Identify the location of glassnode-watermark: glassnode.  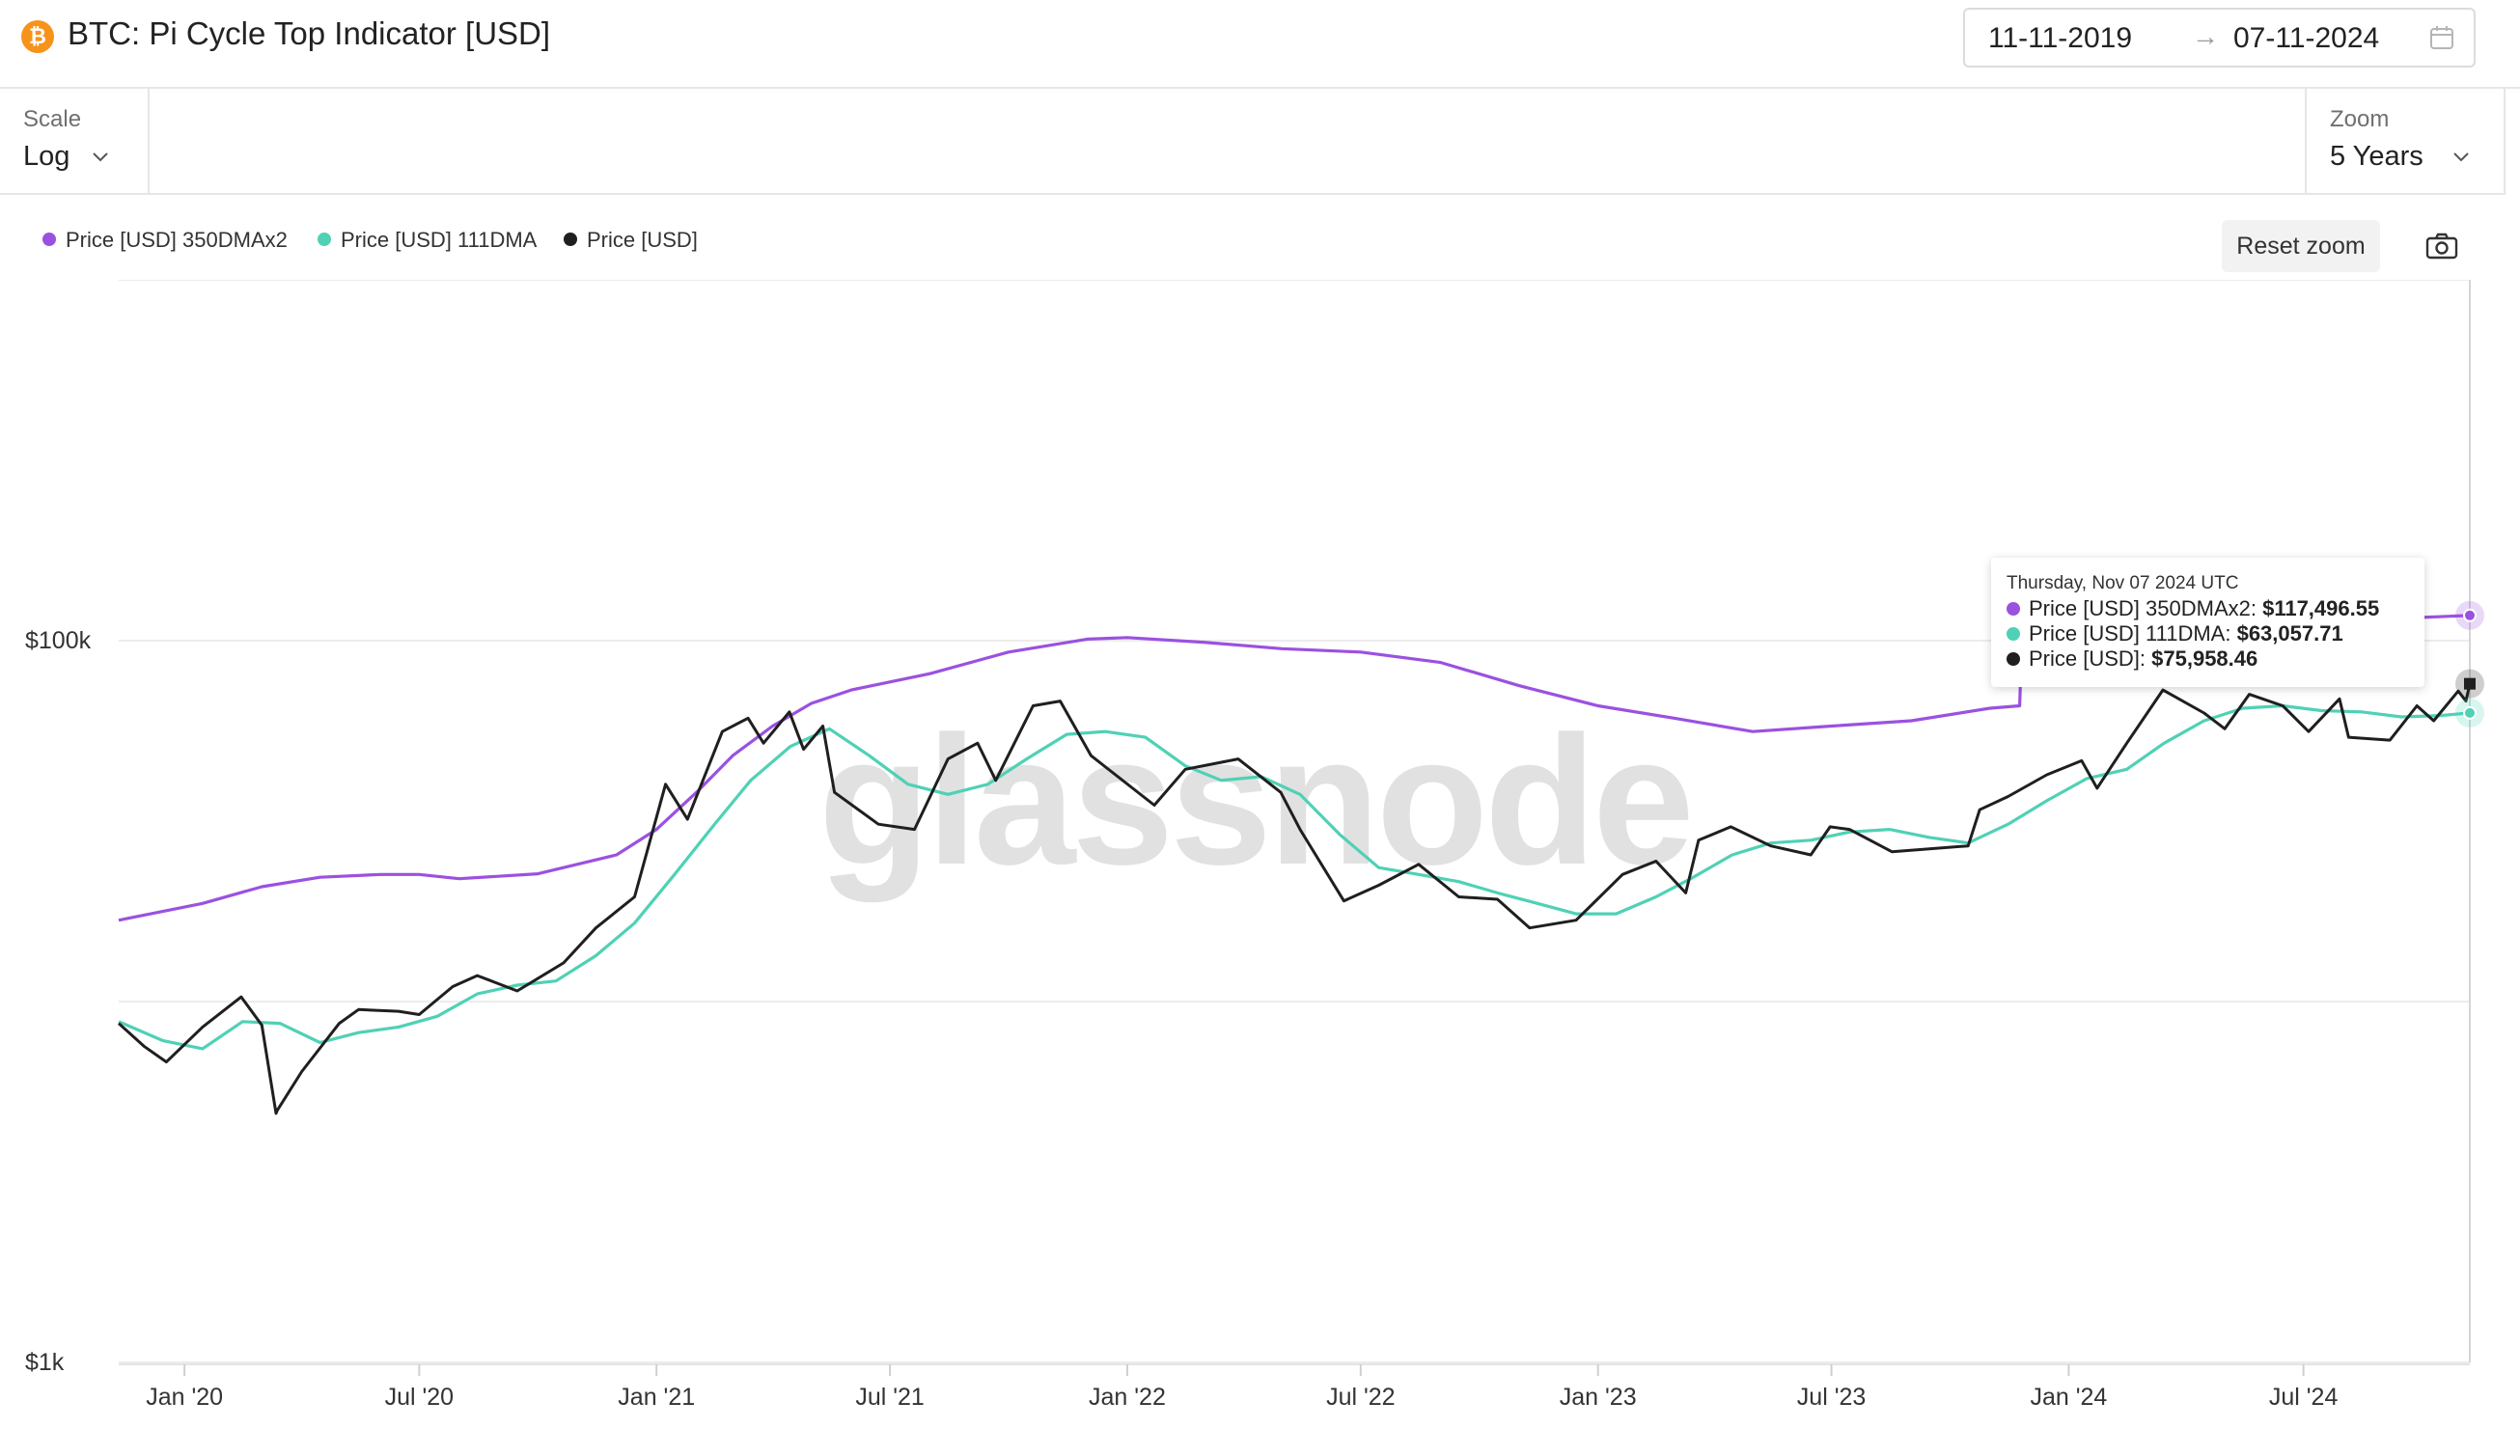
(1255, 801).